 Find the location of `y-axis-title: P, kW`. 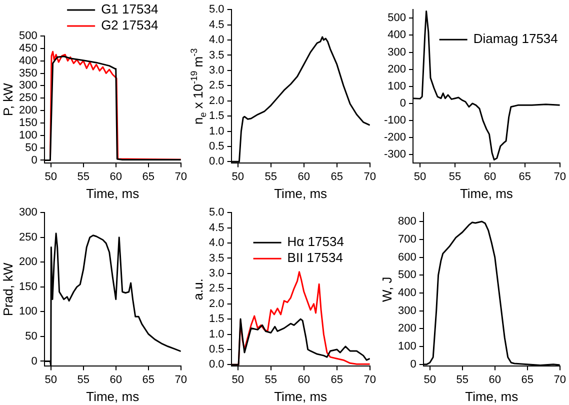

y-axis-title: P, kW is located at coordinates (8, 99).